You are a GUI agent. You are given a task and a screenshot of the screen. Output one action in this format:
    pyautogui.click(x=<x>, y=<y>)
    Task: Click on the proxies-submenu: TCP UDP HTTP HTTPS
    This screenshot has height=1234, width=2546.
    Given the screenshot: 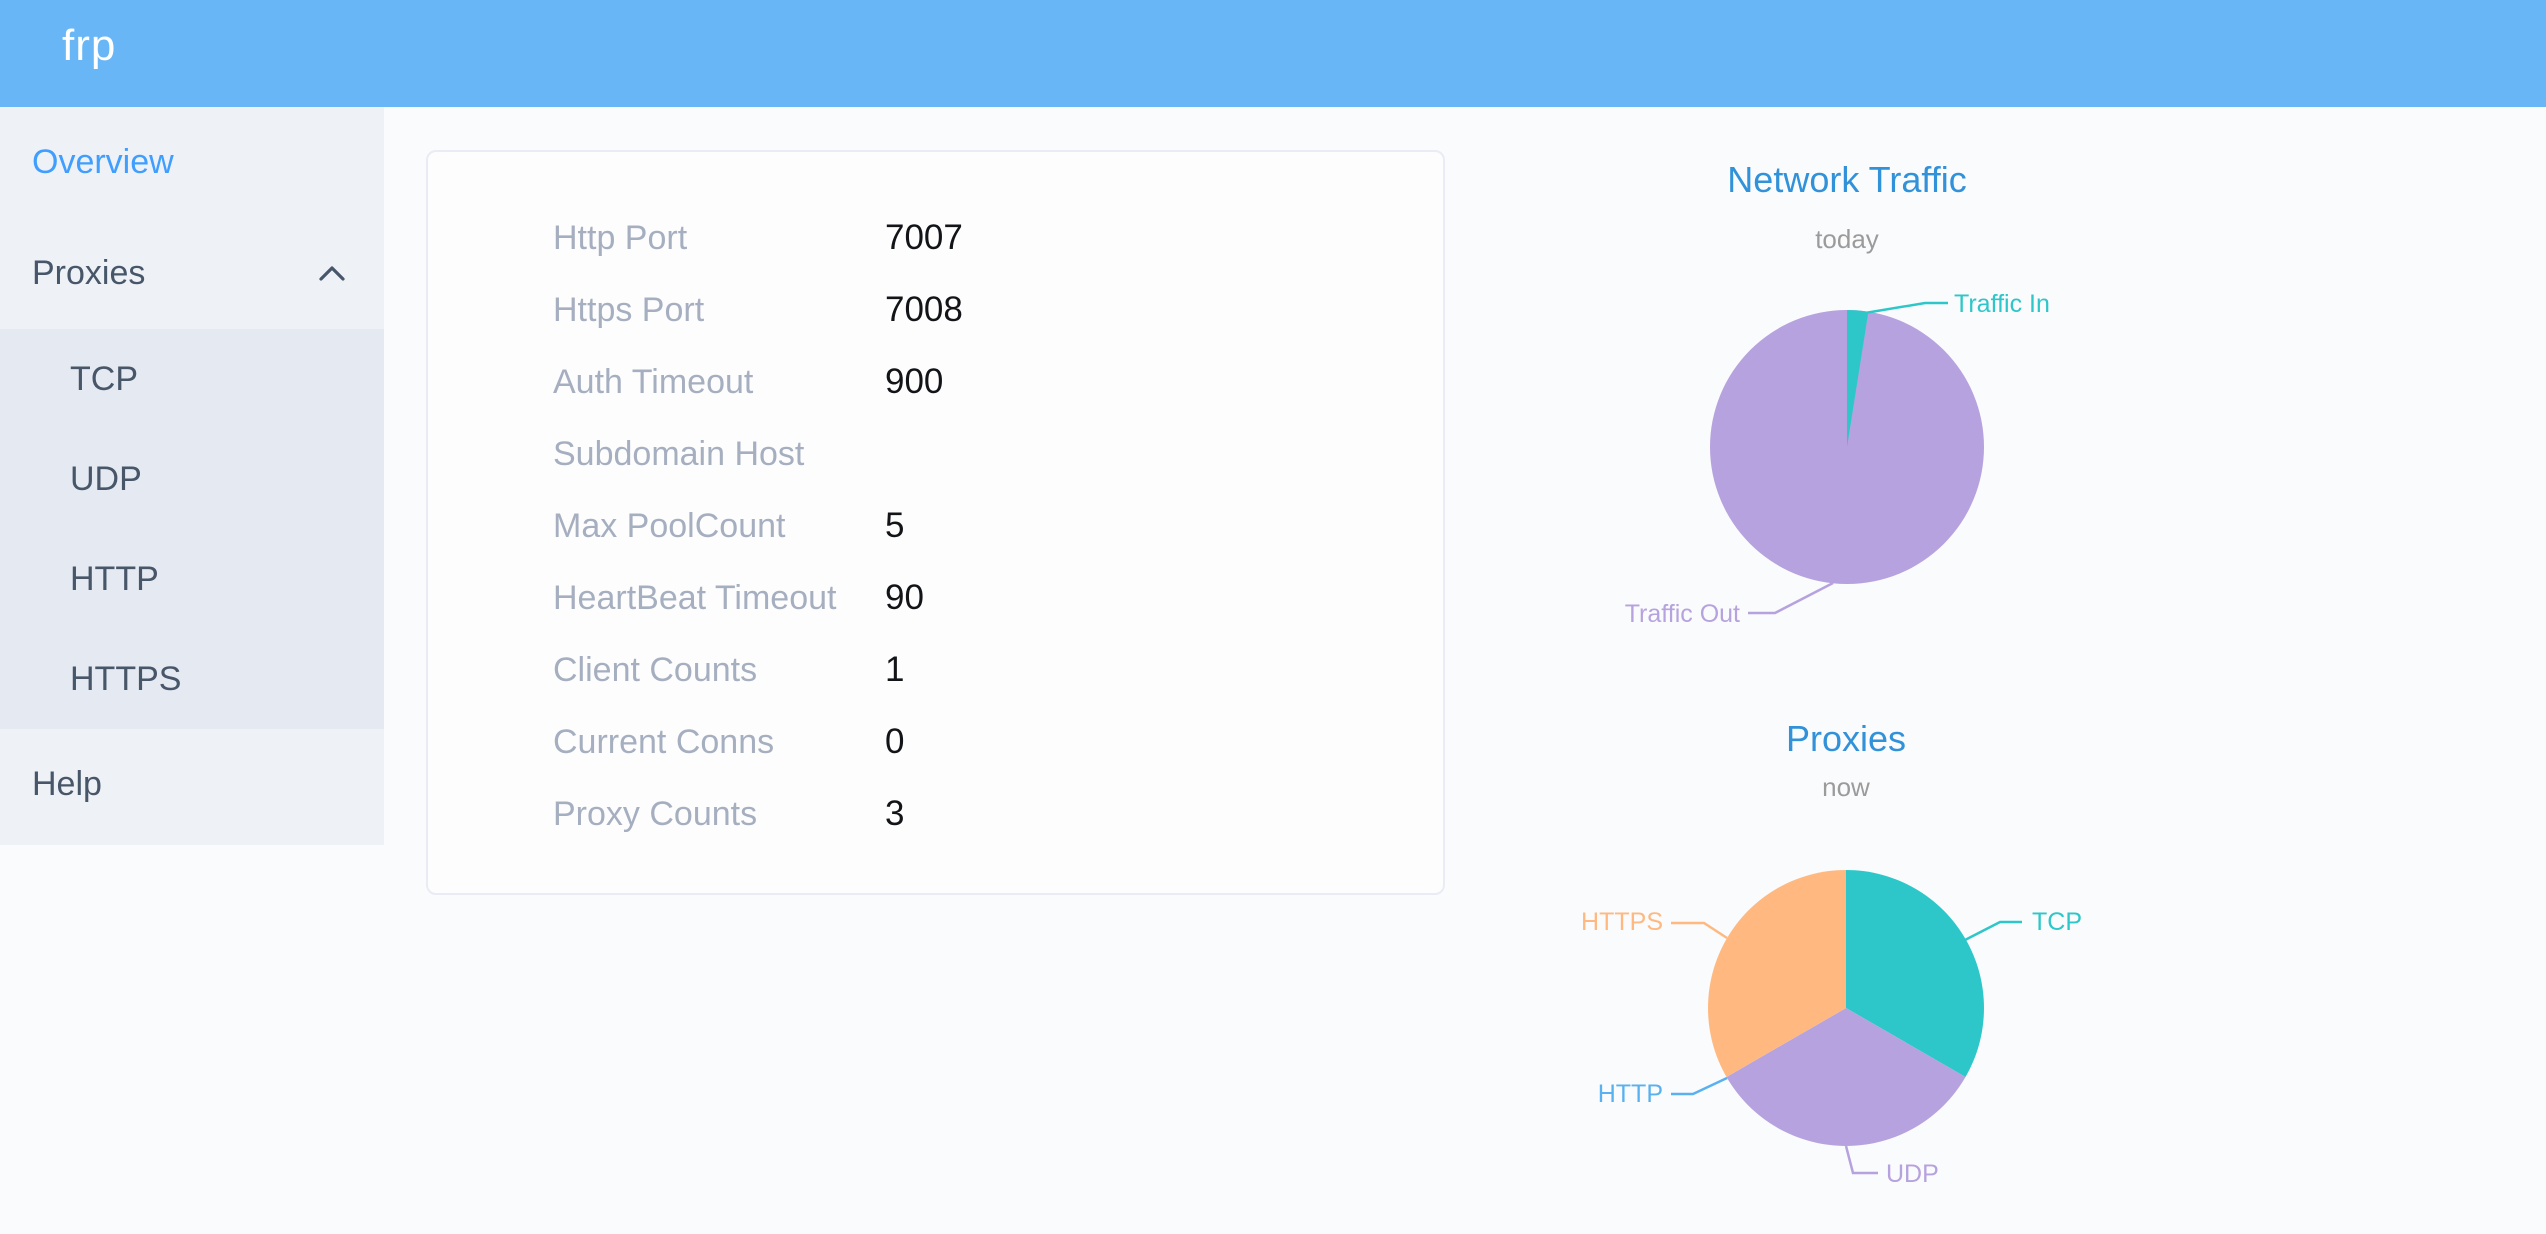 What is the action you would take?
    pyautogui.click(x=192, y=529)
    